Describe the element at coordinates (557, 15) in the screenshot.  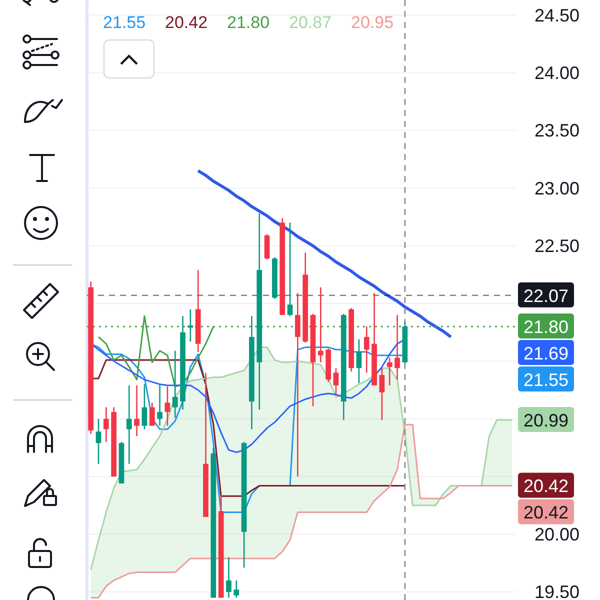
I see `y-tick-label: 24.50` at that location.